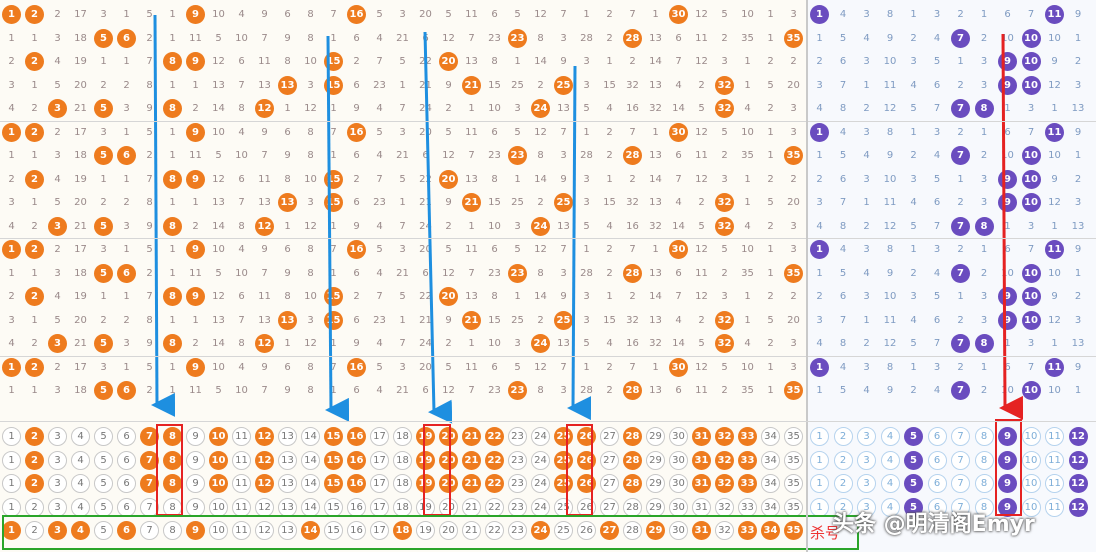 This screenshot has height=552, width=1096. What do you see at coordinates (984, 507) in the screenshot?
I see `summary-back-ball: 8` at bounding box center [984, 507].